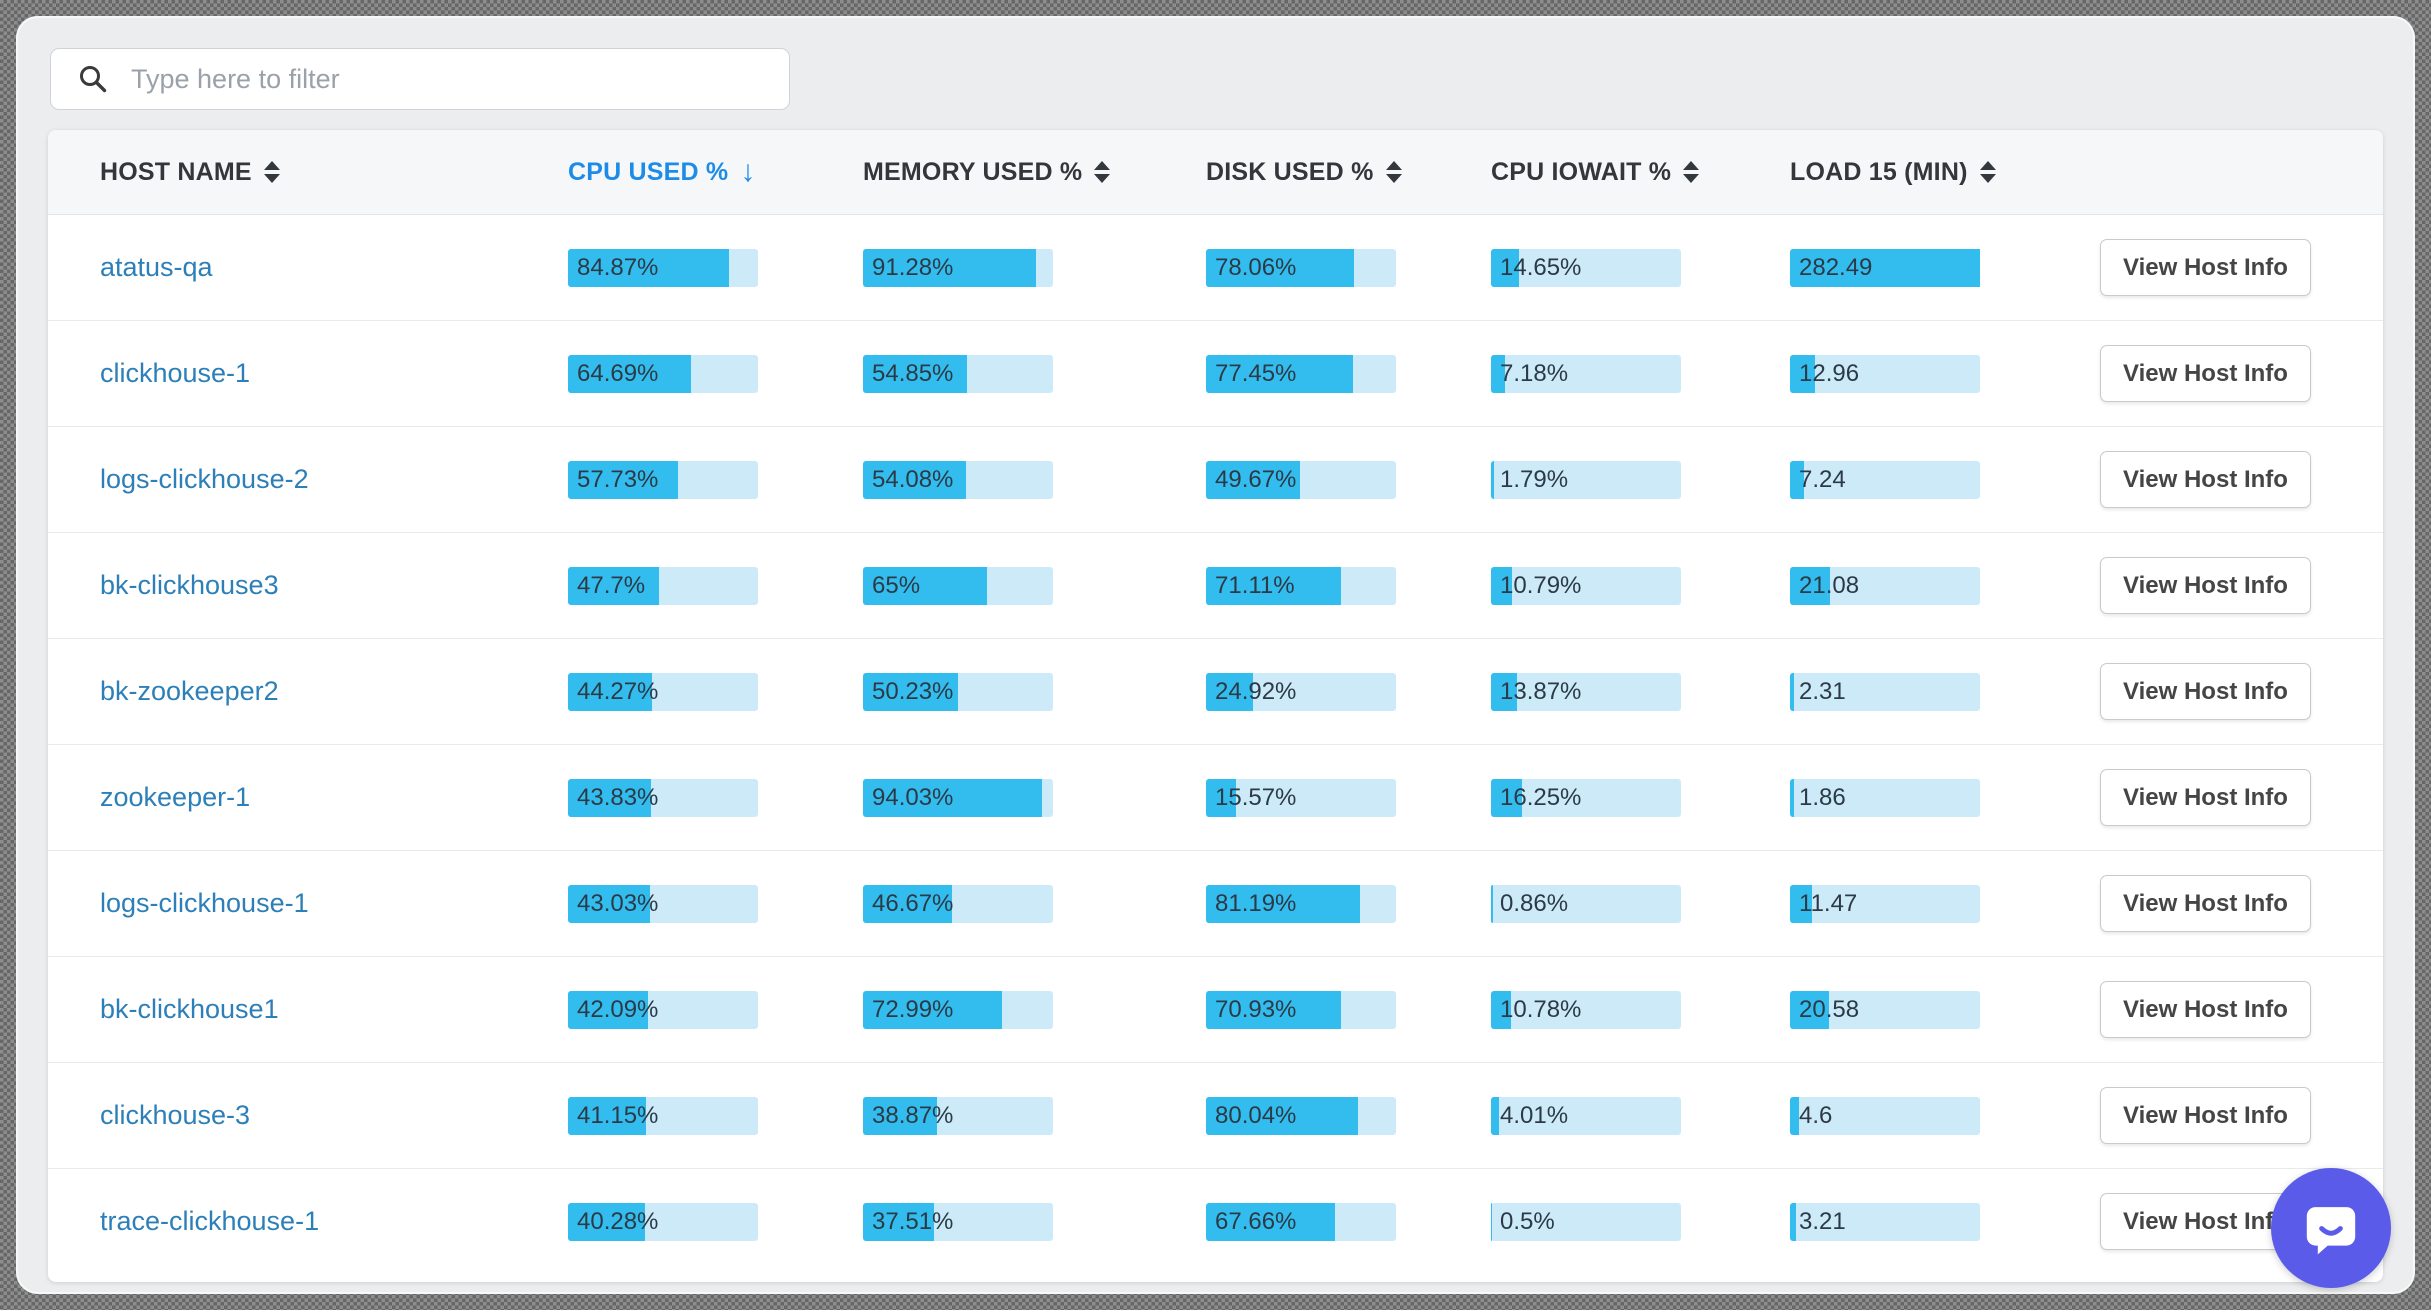  I want to click on chat-bubble-icon, so click(2331, 1231).